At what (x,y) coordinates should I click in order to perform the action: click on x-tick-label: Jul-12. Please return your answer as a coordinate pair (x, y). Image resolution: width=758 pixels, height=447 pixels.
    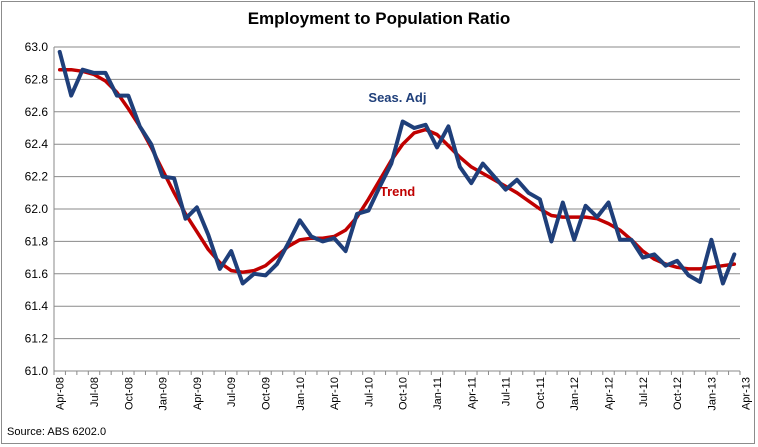
    Looking at the image, I should click on (644, 392).